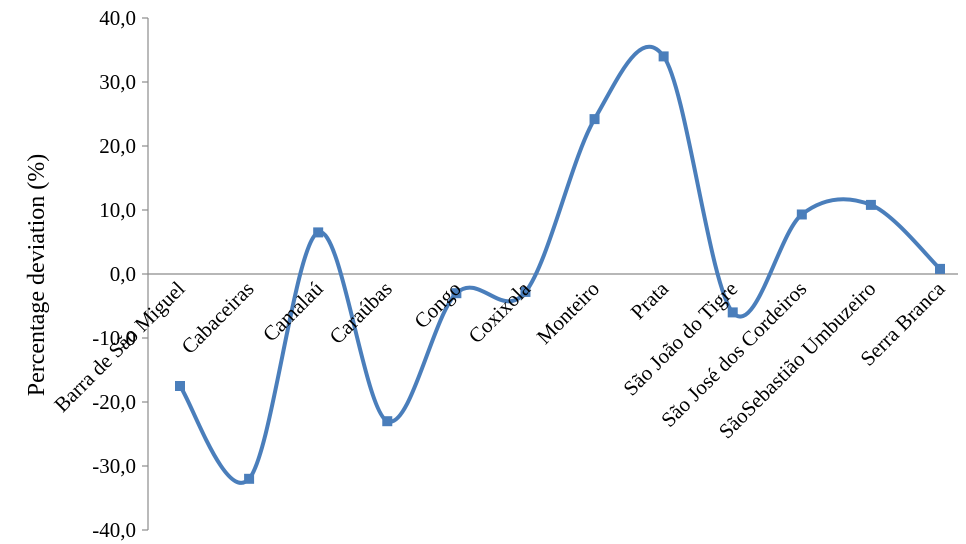 The height and width of the screenshot is (544, 966). I want to click on y-tick-label: -30,0, so click(114, 466).